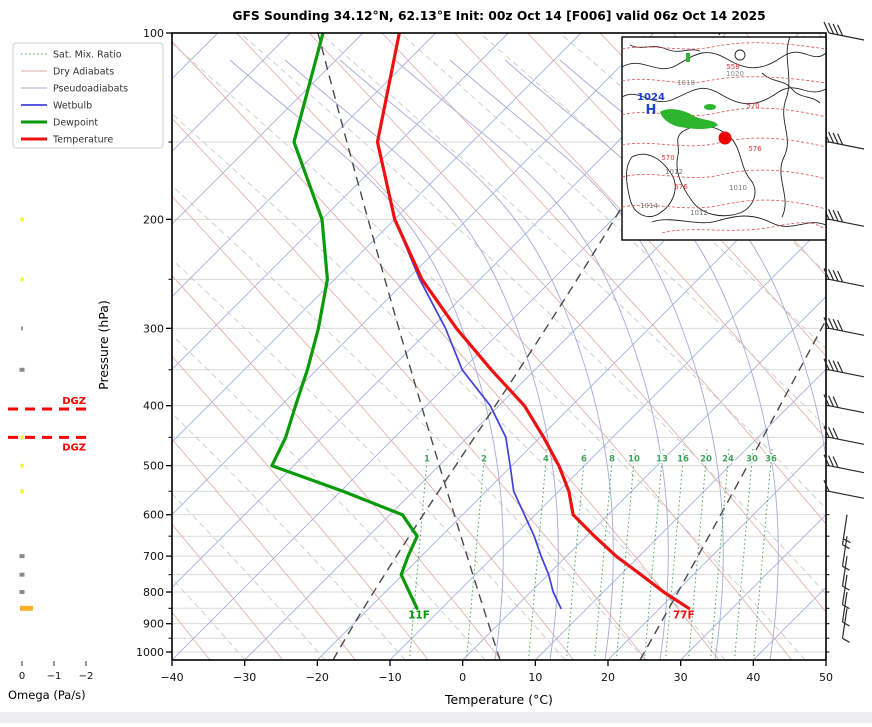 The image size is (872, 727). I want to click on legend-label: Temperature, so click(82, 140).